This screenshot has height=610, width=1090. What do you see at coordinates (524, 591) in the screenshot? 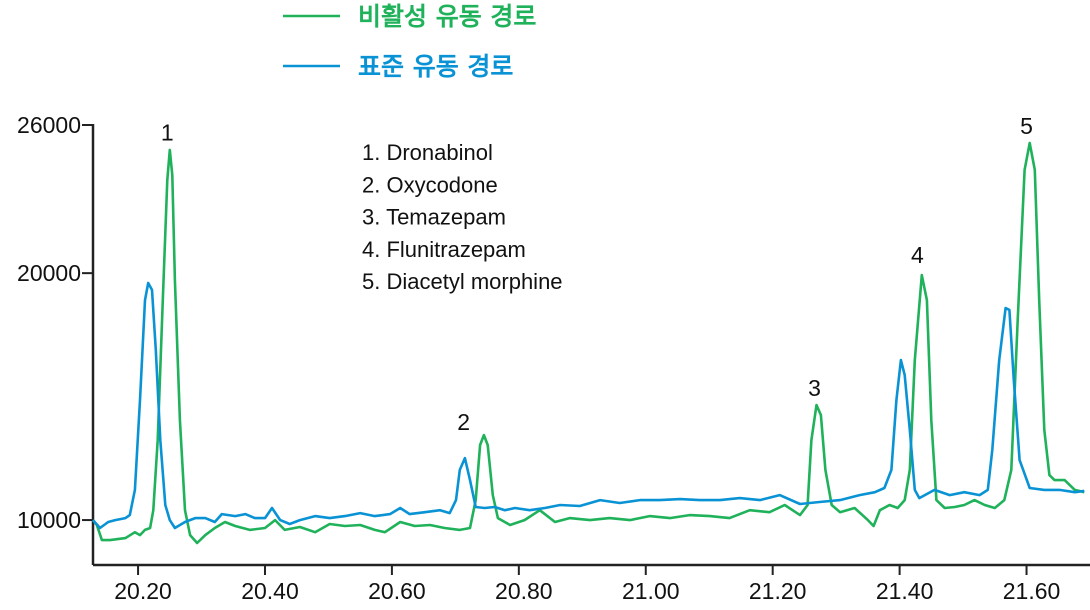
I see `x-tick-label: 20.80` at bounding box center [524, 591].